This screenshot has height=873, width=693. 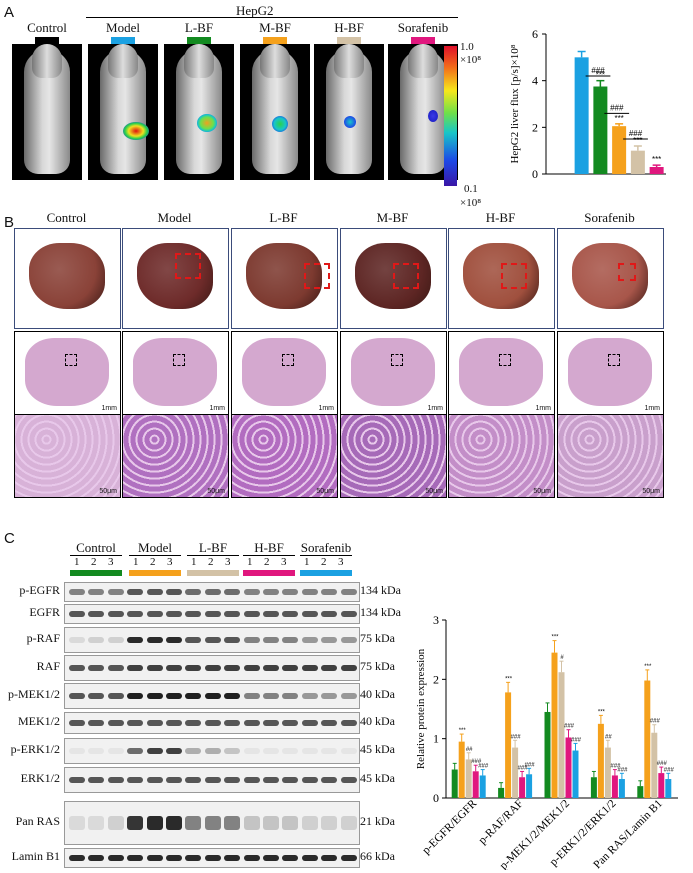 What do you see at coordinates (67, 373) in the screenshot?
I see `he-whole-section-0: 1mm` at bounding box center [67, 373].